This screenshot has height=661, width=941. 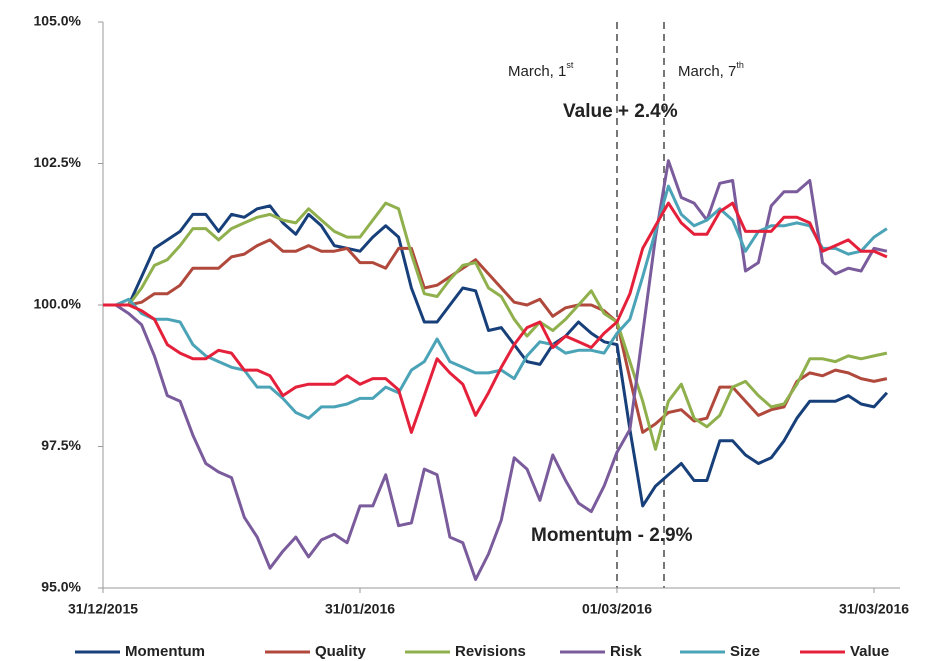 I want to click on legend-label: Value, so click(x=869, y=651).